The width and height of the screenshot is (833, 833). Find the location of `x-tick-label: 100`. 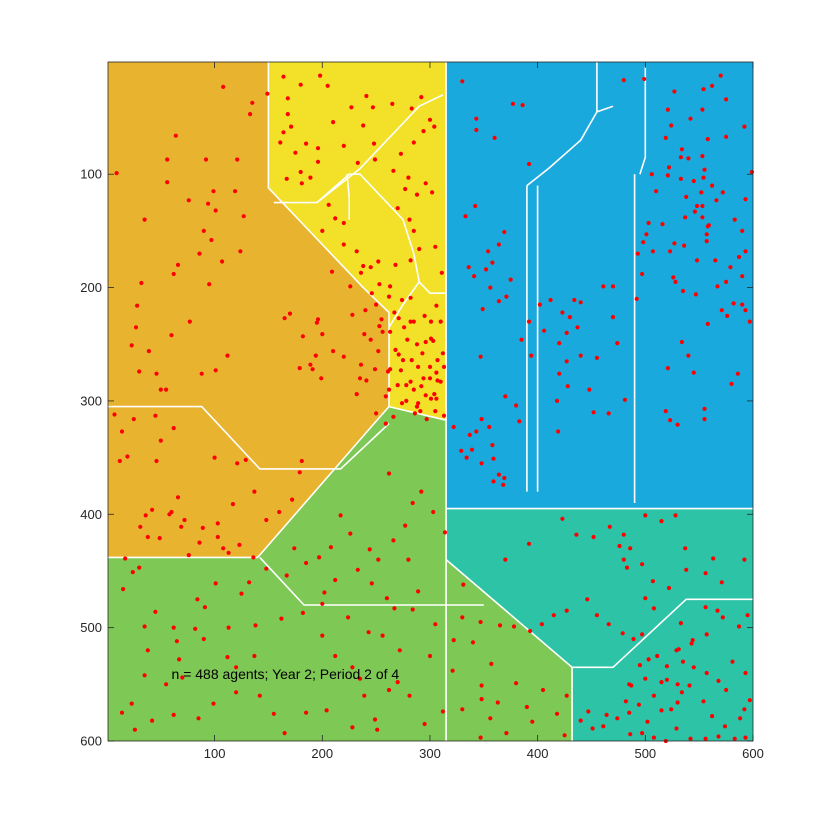

x-tick-label: 100 is located at coordinates (215, 753).